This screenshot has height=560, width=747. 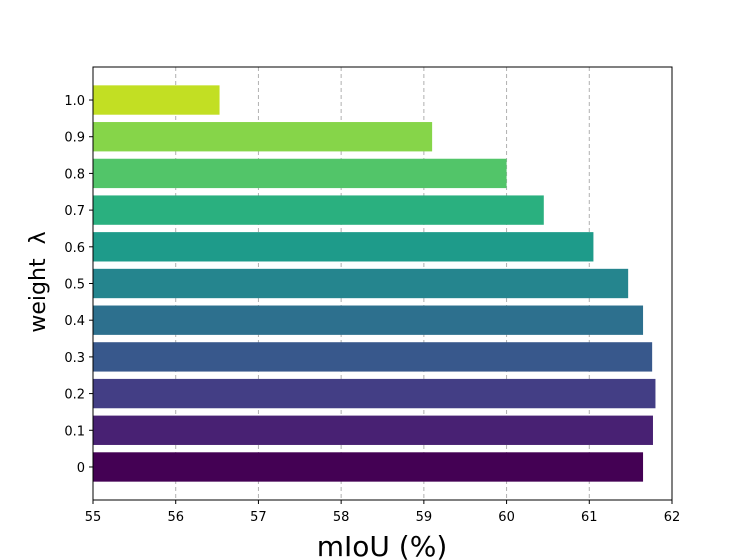 What do you see at coordinates (506, 517) in the screenshot?
I see `x-tick-label: 60` at bounding box center [506, 517].